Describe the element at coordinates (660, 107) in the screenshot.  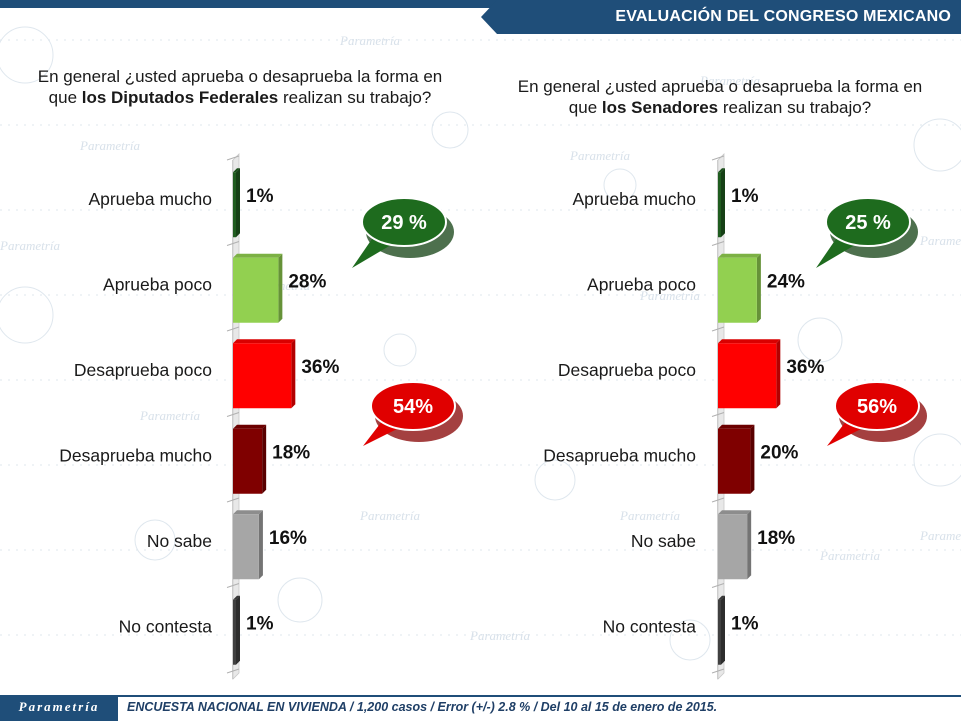
I see `right-question-subject: los Senadores` at that location.